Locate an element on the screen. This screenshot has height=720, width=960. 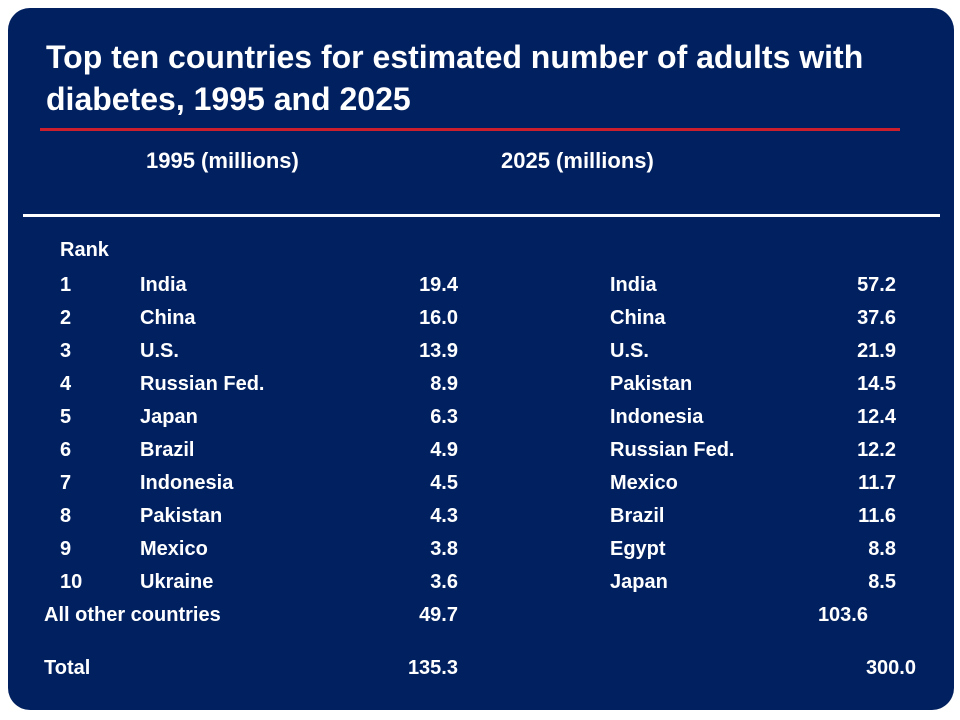
other-value-2025: 103.6 is located at coordinates (842, 615).